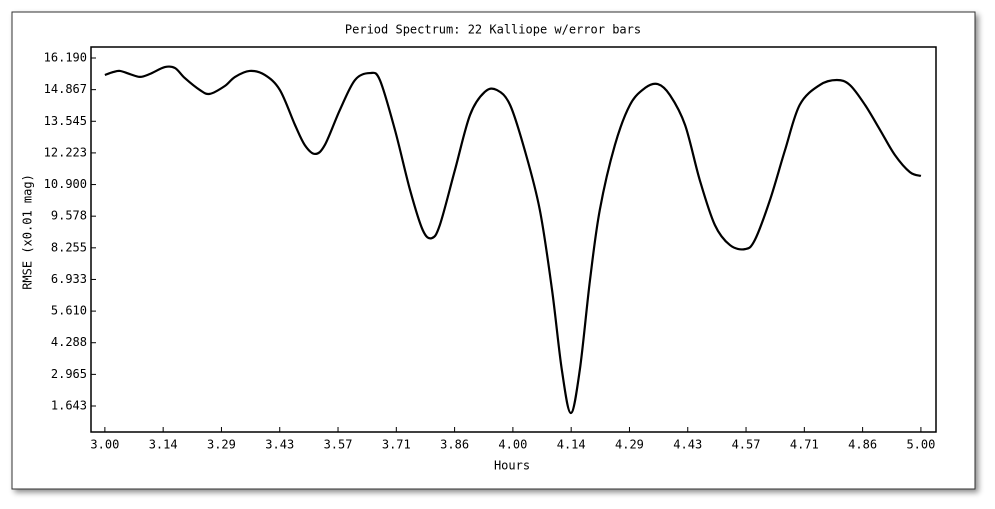 The image size is (995, 509). What do you see at coordinates (862, 445) in the screenshot?
I see `x-tick-label: 4.86` at bounding box center [862, 445].